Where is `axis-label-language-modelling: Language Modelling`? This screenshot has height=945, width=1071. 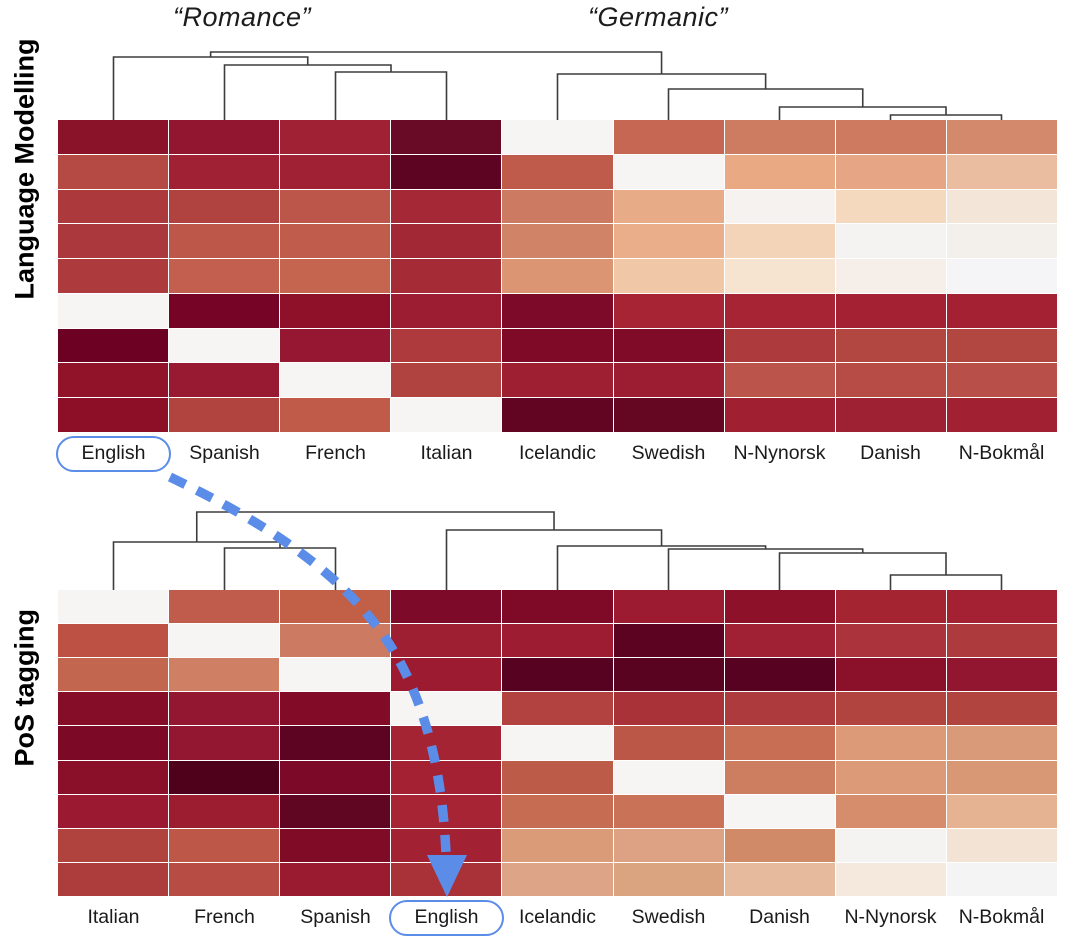 axis-label-language-modelling: Language Modelling is located at coordinates (24, 169).